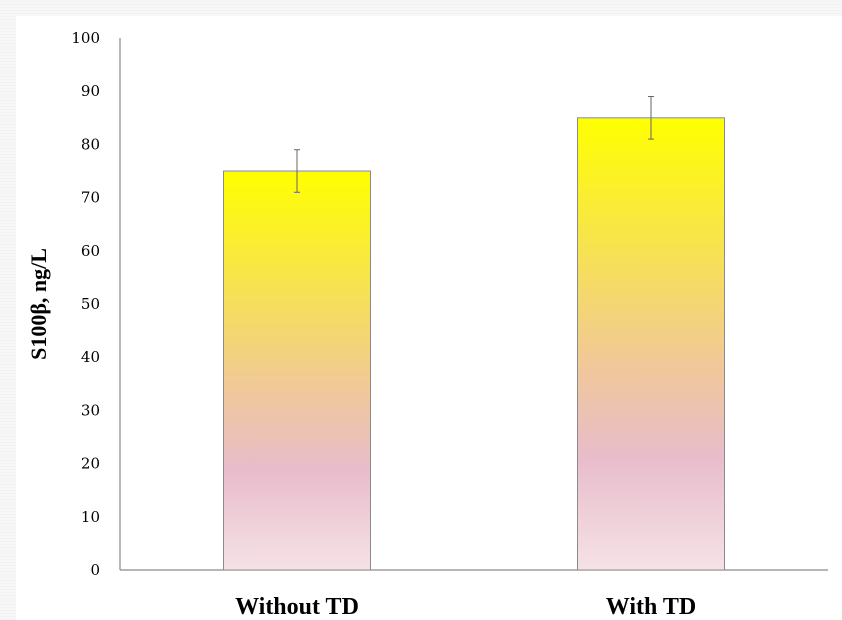 The image size is (842, 620). What do you see at coordinates (90, 144) in the screenshot?
I see `y-tick-label: 80` at bounding box center [90, 144].